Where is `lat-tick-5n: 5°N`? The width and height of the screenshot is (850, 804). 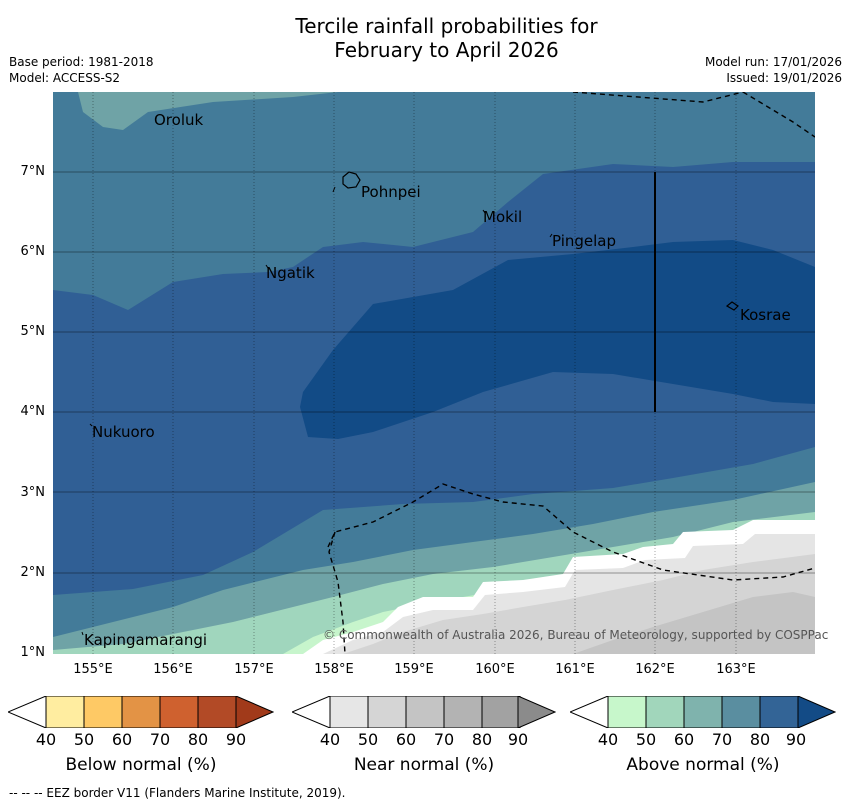 lat-tick-5n: 5°N is located at coordinates (33, 331).